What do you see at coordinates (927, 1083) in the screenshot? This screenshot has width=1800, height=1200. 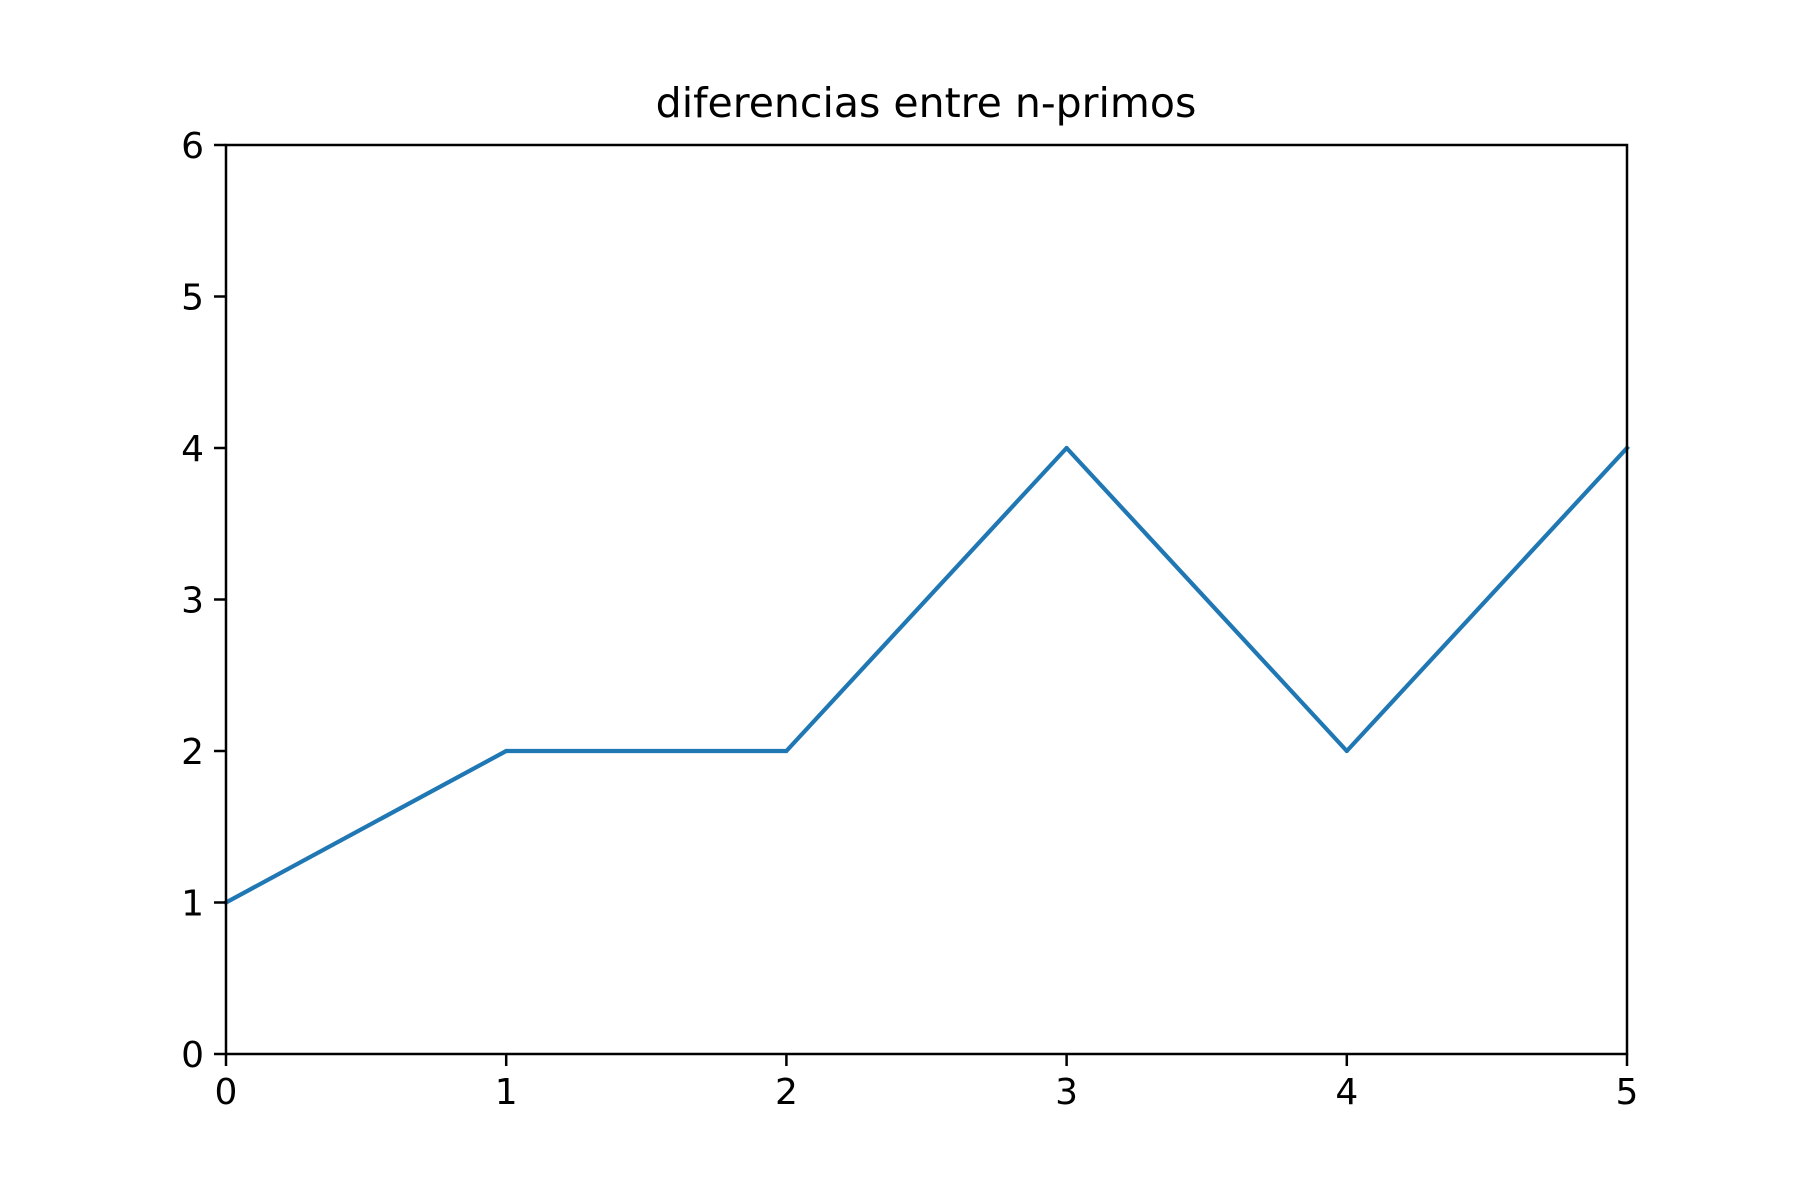 I see `x-axis: 0 1 2 3 4 5` at bounding box center [927, 1083].